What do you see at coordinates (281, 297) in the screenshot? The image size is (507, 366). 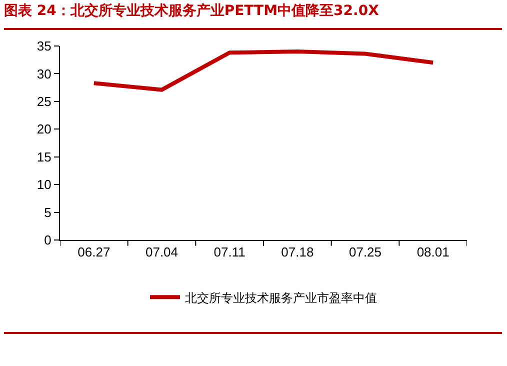 I see `legend-label: 北交所专业技术服务产业市盈率中值` at bounding box center [281, 297].